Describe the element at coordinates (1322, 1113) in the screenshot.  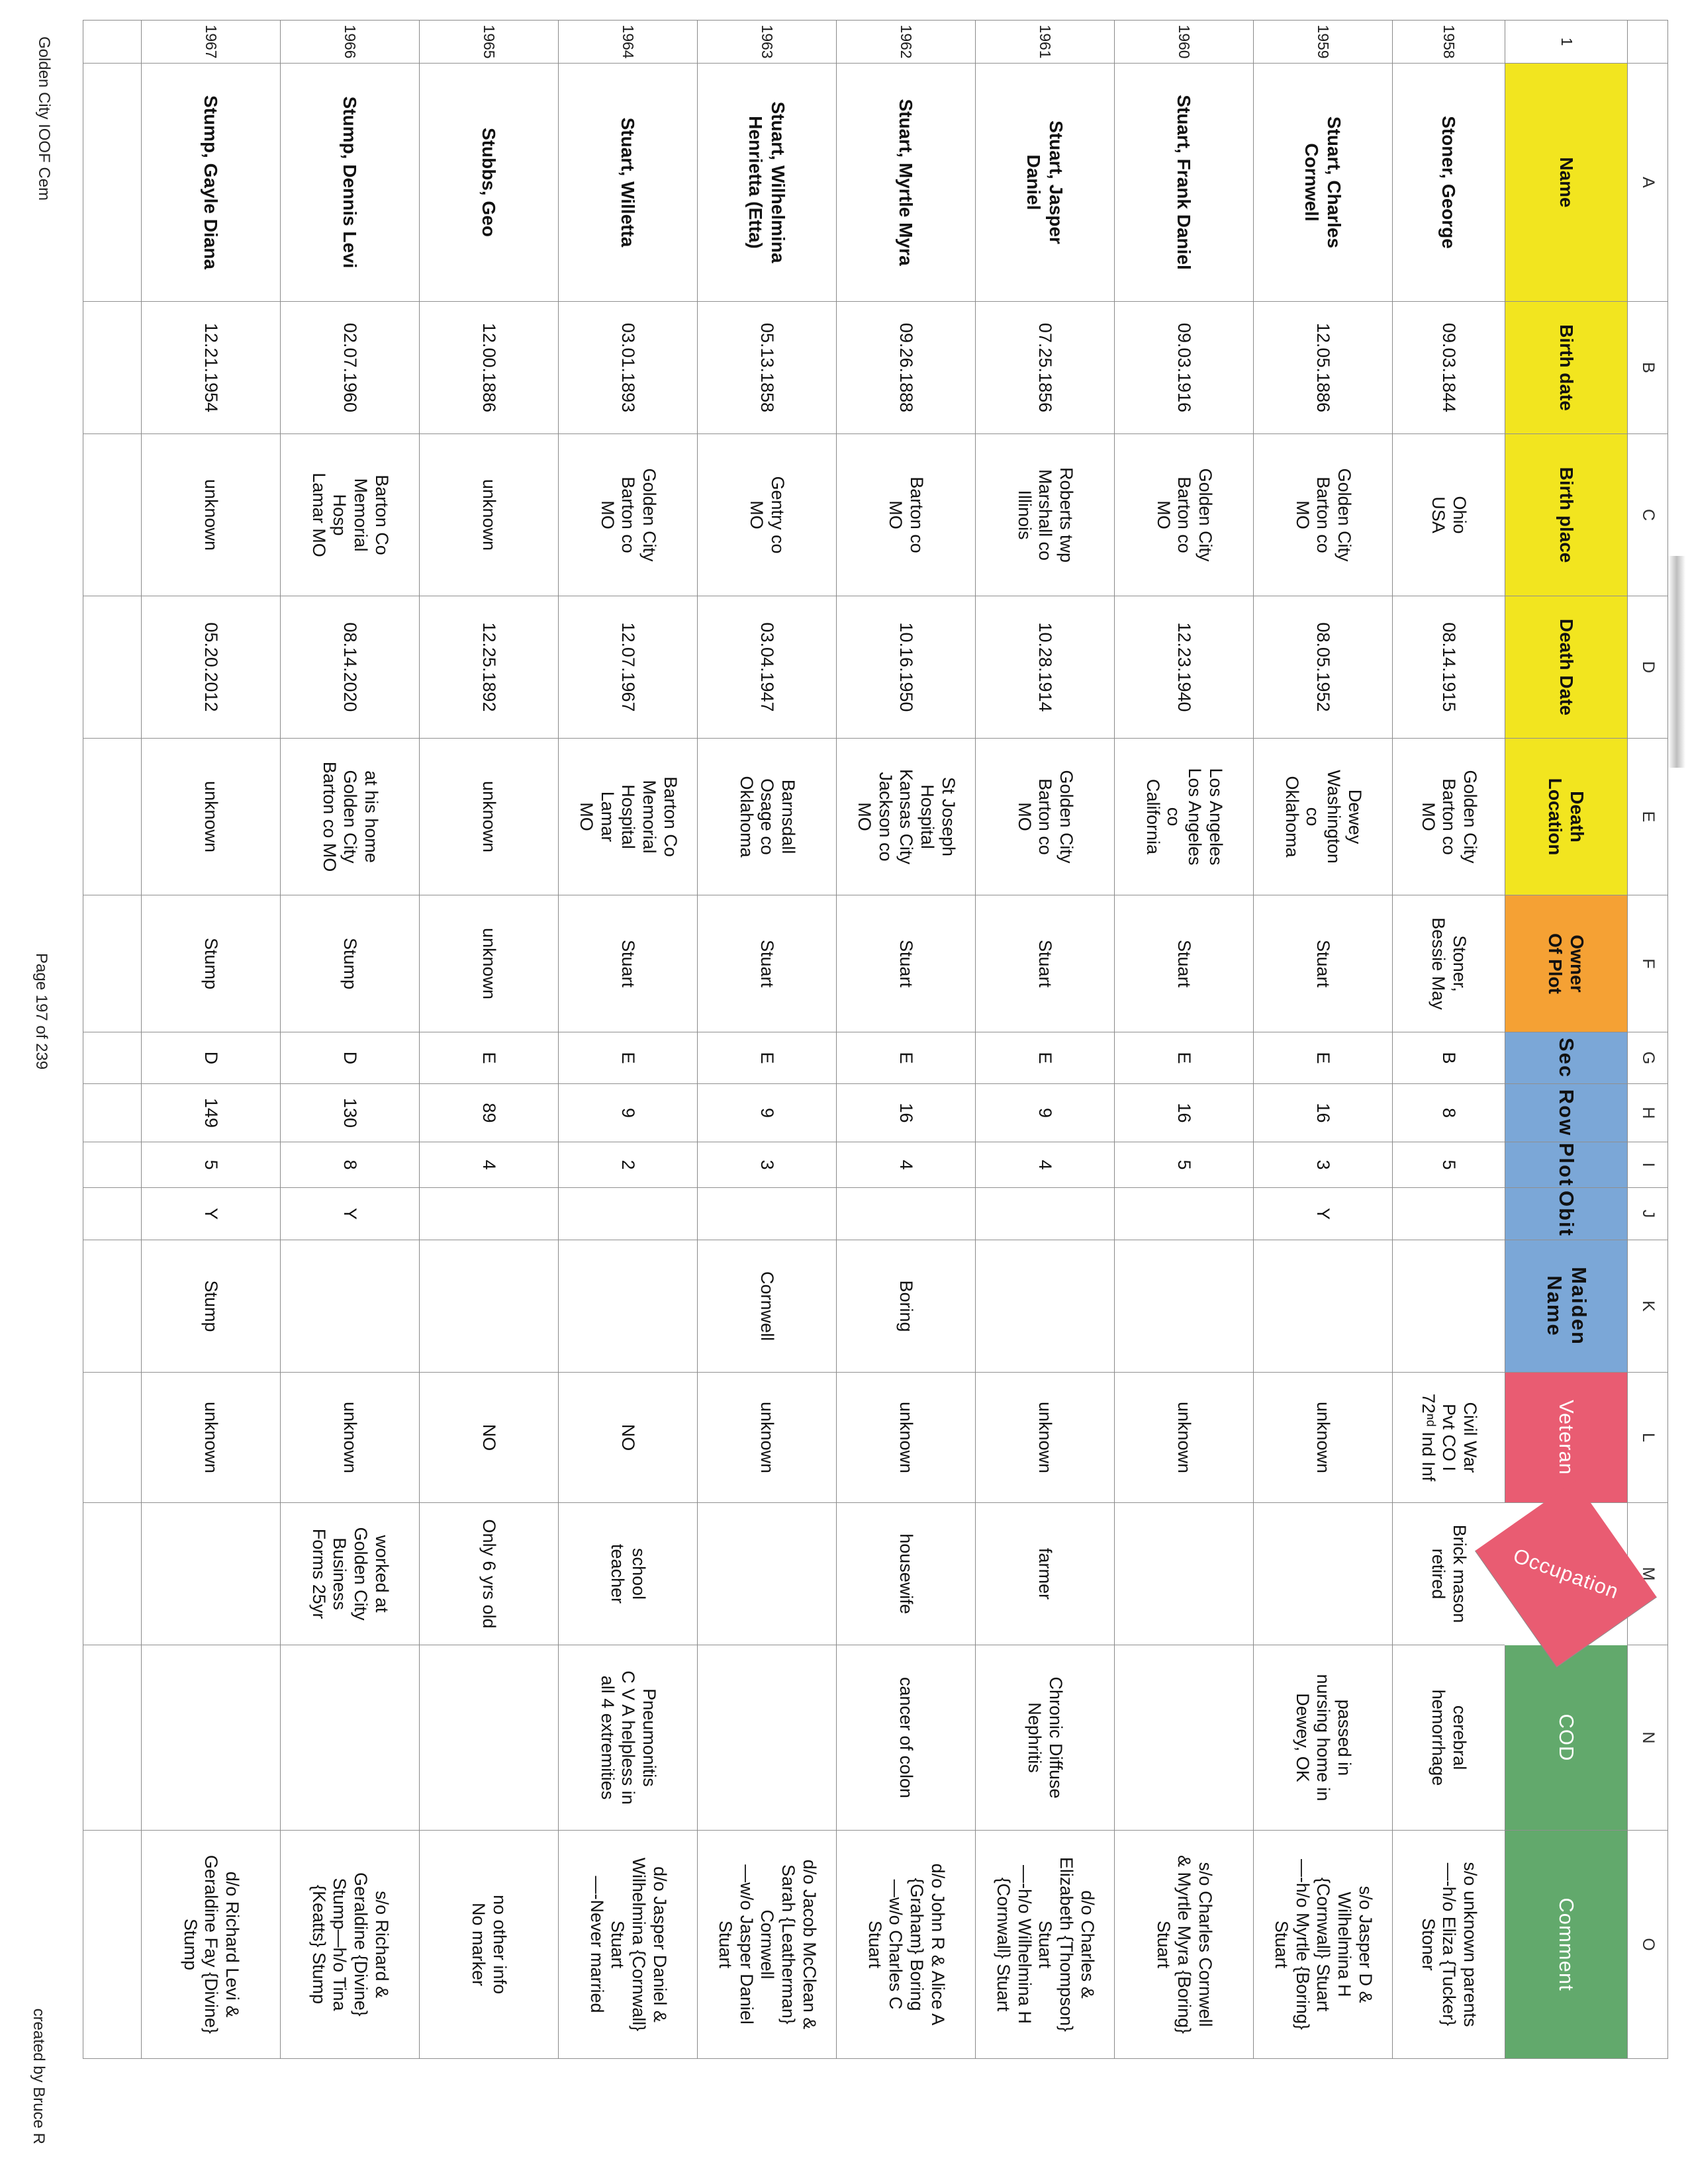
I see `cell-1959-row: 16` at that location.